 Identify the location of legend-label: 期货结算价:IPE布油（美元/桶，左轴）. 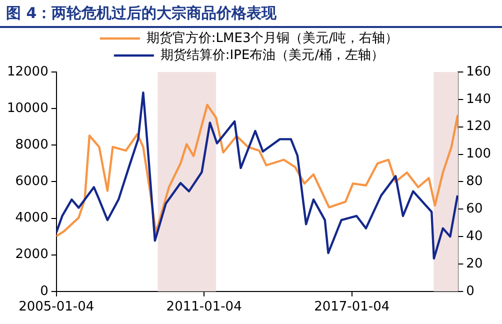
(272, 54).